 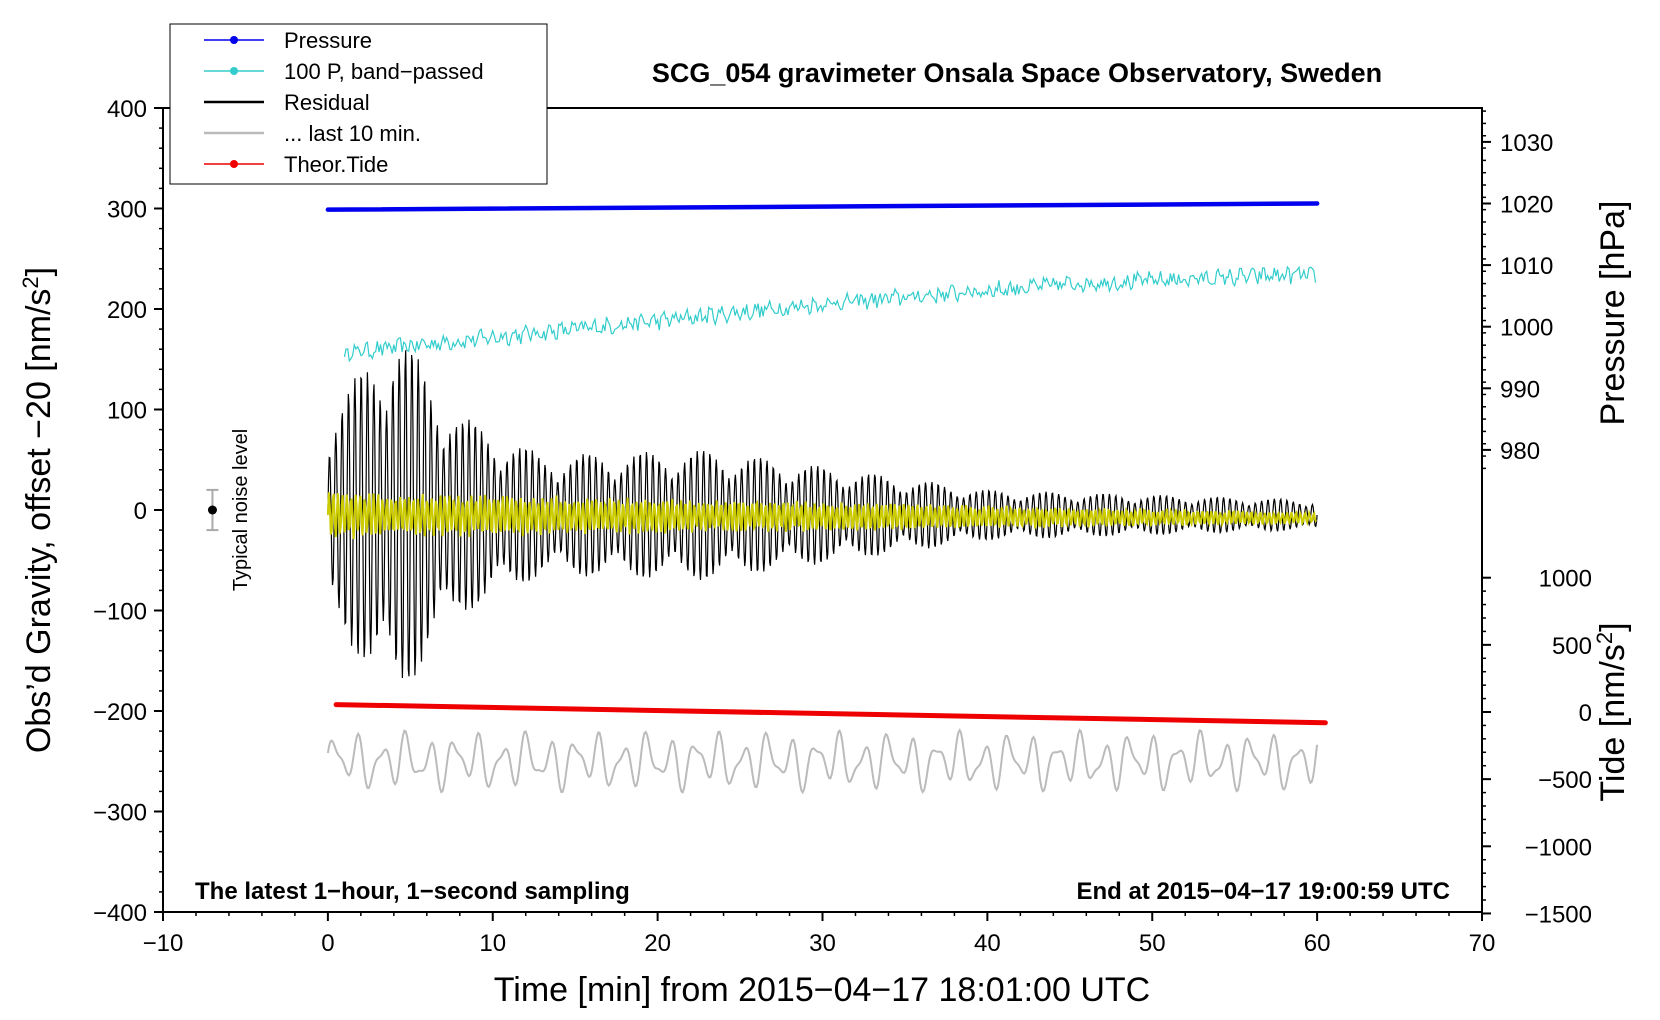 I want to click on tide-tick-label: 0, so click(x=1585, y=713).